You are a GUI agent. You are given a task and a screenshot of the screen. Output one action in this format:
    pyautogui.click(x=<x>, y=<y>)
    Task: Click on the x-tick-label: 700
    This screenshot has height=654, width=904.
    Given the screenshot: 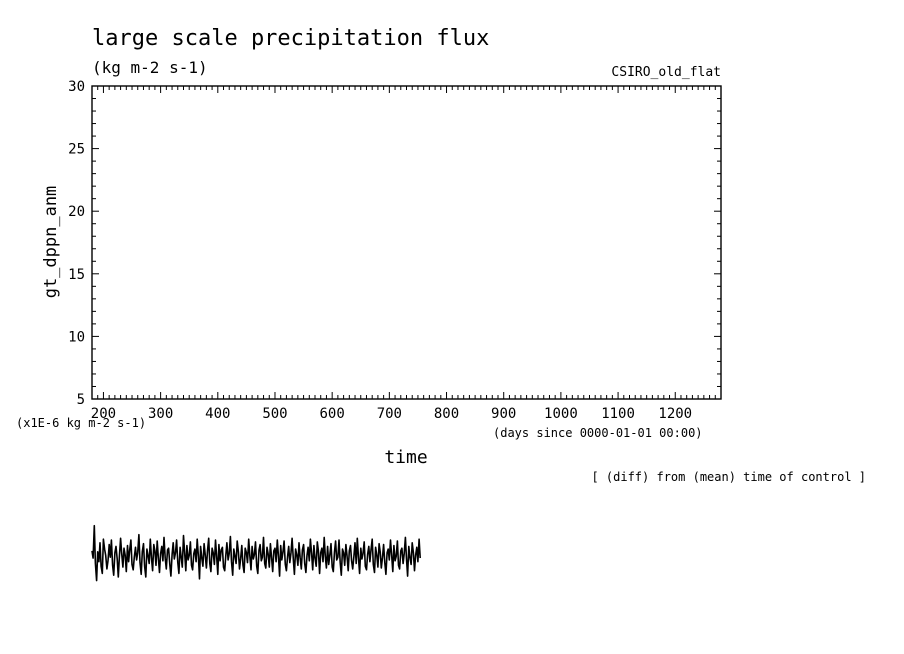 What is the action you would take?
    pyautogui.click(x=389, y=414)
    